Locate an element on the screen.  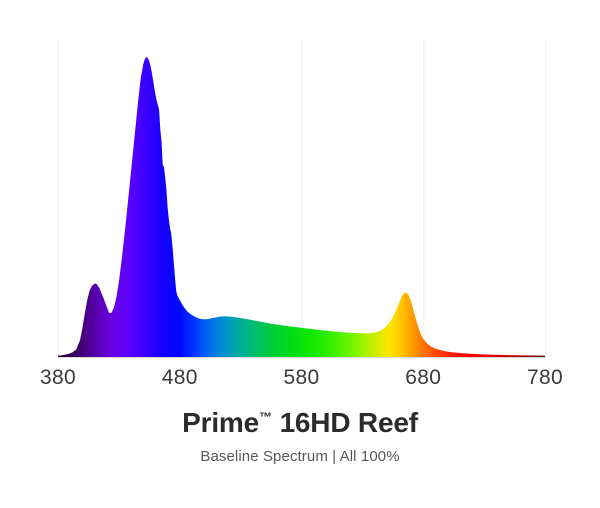
x-tick-label: 380 is located at coordinates (58, 377).